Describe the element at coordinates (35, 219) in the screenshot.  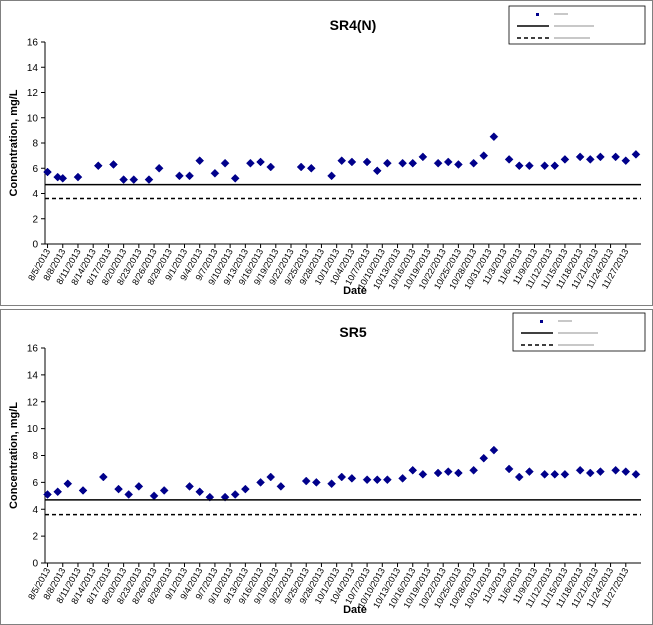
I see `y-tick-label: 2` at that location.